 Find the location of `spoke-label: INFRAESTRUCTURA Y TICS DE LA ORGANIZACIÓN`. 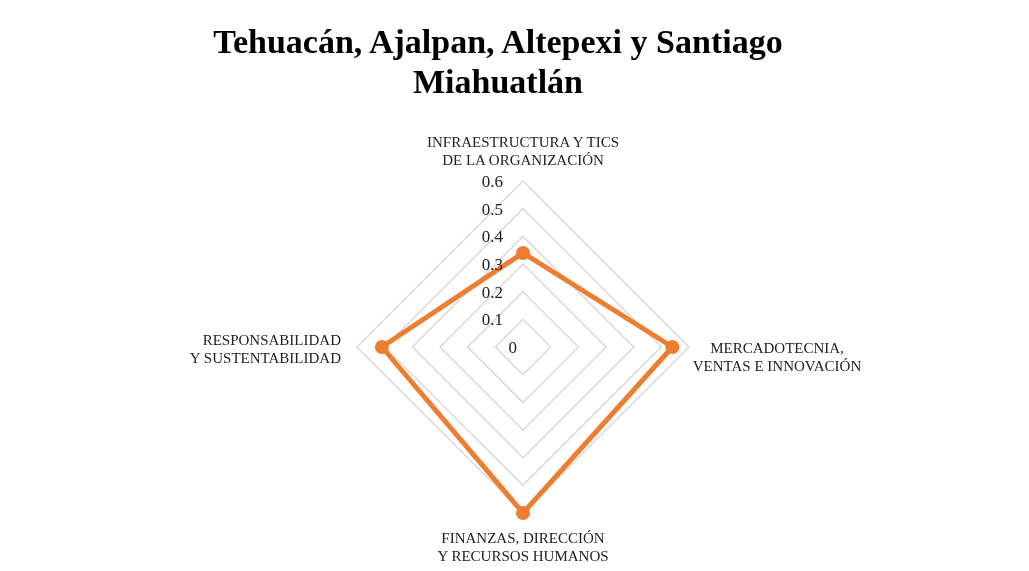

spoke-label: INFRAESTRUCTURA Y TICS DE LA ORGANIZACIÓN is located at coordinates (523, 151).